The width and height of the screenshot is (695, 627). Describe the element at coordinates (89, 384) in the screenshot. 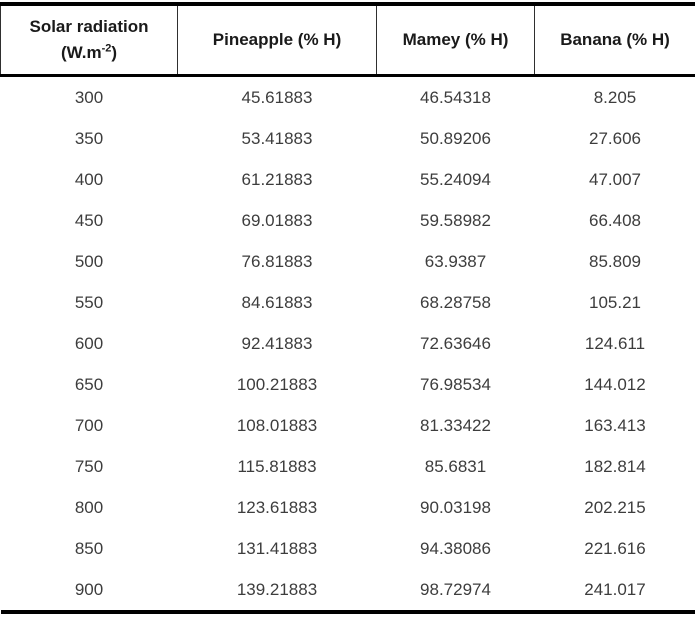

I see `table-cell: 650` at that location.